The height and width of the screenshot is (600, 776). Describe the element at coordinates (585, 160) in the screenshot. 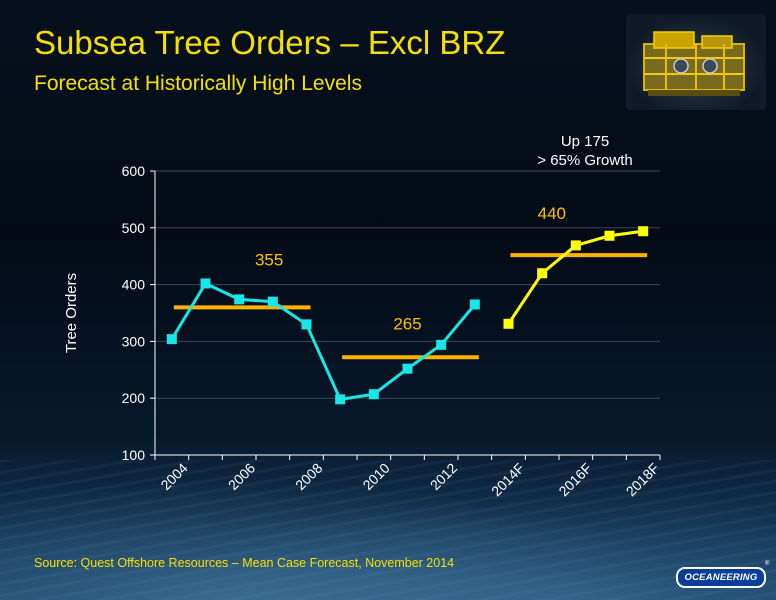

I see `growth-callout-line-2: > 65% Growth` at that location.